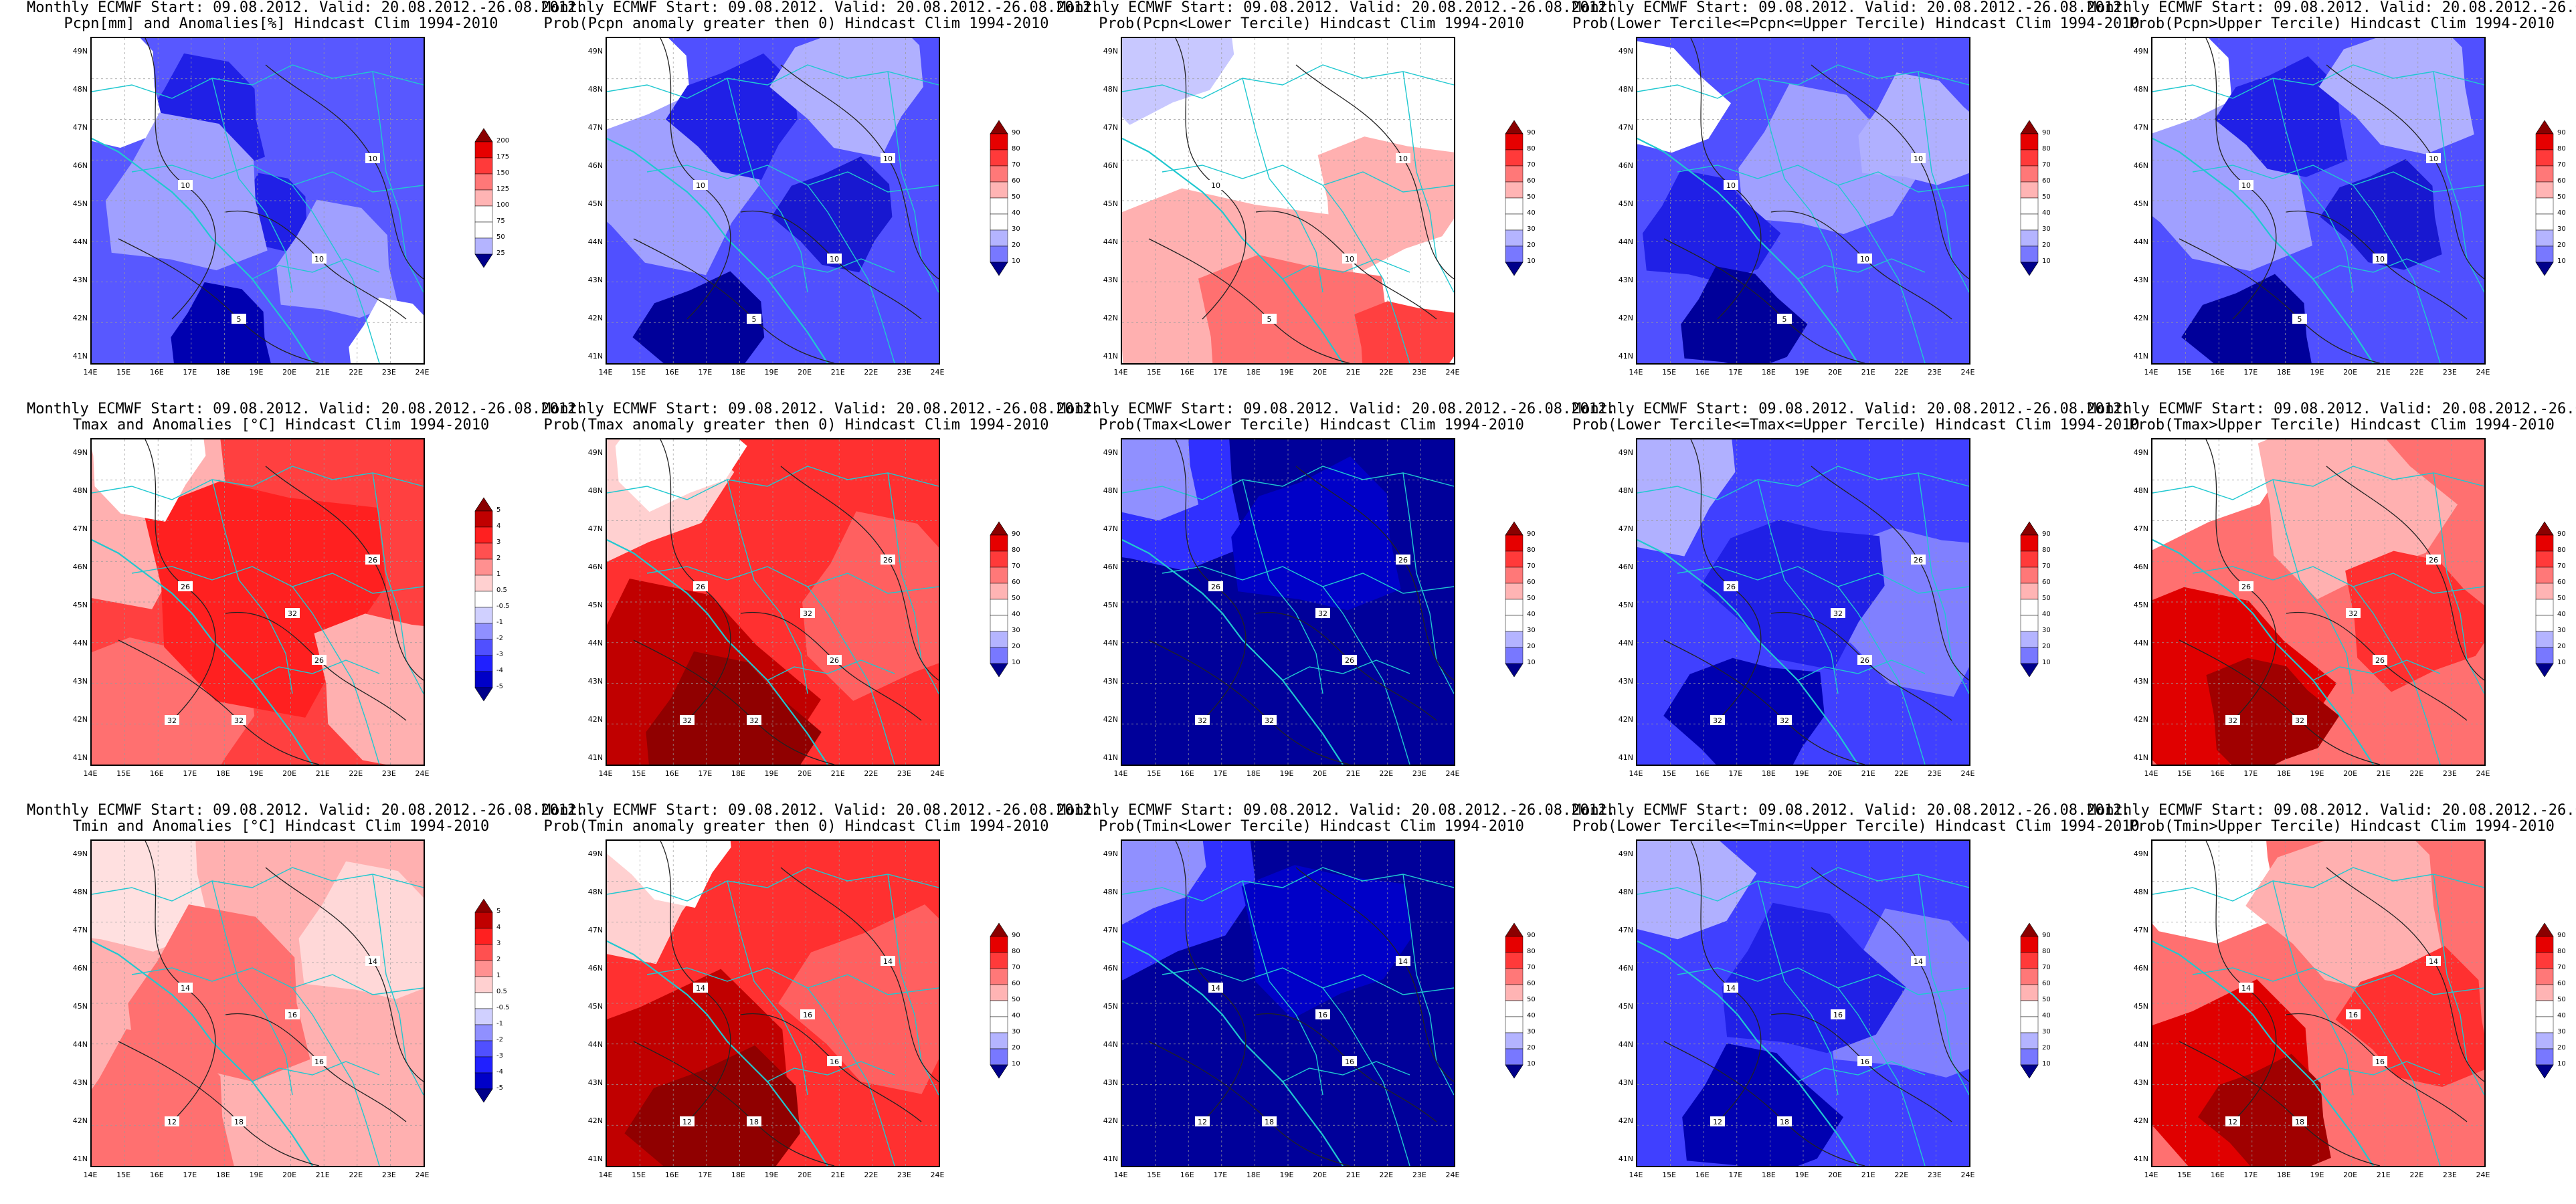 The height and width of the screenshot is (1204, 2576). I want to click on latitude-label: 49N, so click(1626, 853).